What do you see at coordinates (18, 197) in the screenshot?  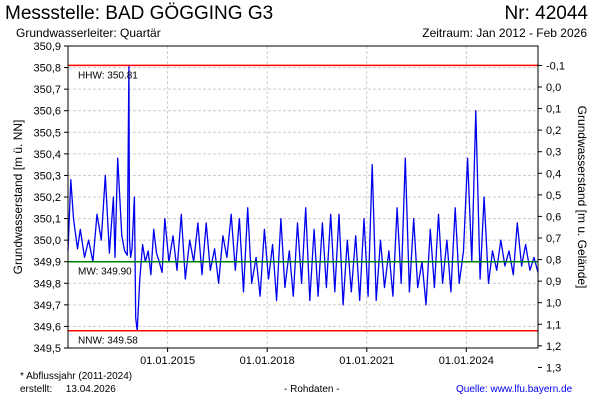 I see `y-axis-label: Grundwasserstand [m ü. NN]` at bounding box center [18, 197].